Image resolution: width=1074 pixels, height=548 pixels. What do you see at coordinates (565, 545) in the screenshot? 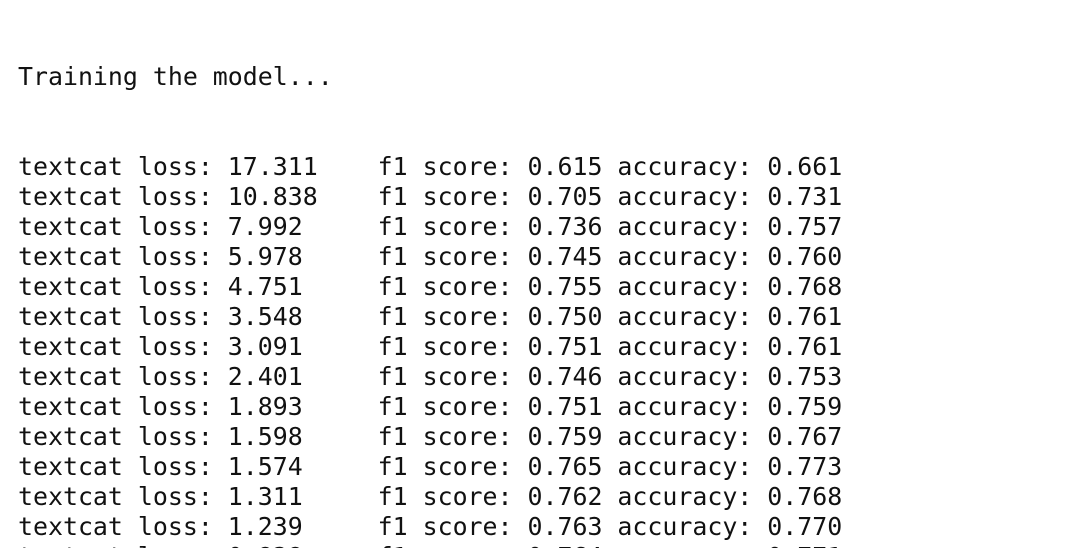
I see `f1-value: 0.764` at bounding box center [565, 545].